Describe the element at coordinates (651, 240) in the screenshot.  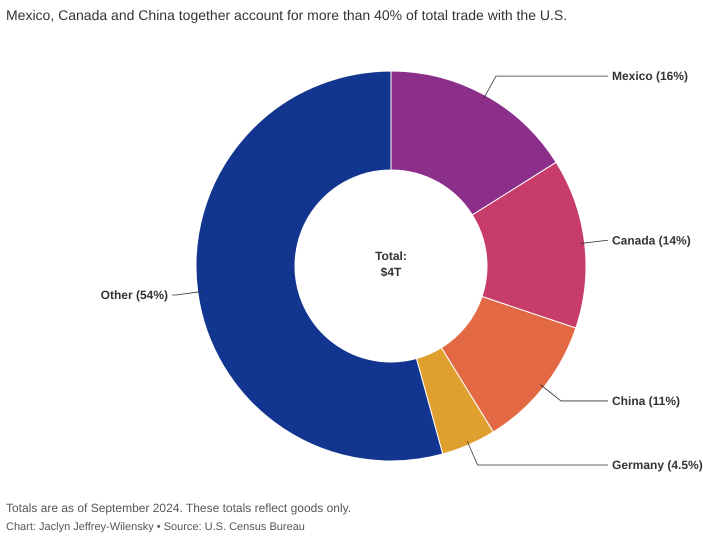
I see `slice-label: Canada (14%)` at that location.